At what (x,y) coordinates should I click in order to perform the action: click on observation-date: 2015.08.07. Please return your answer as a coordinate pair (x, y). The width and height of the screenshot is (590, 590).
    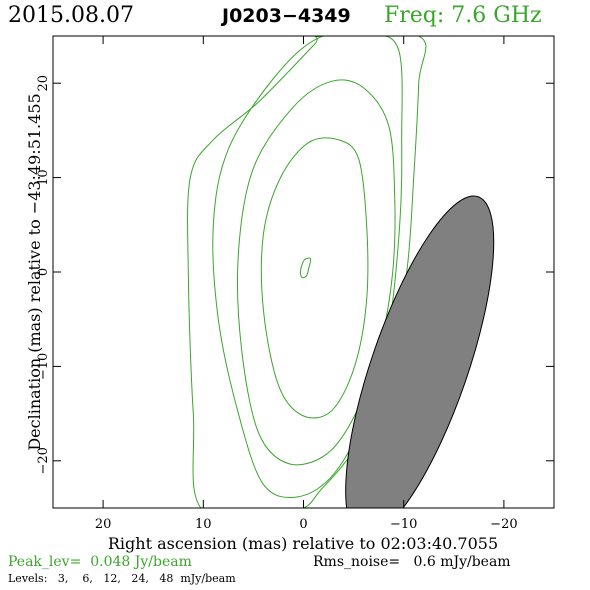
    Looking at the image, I should click on (71, 15).